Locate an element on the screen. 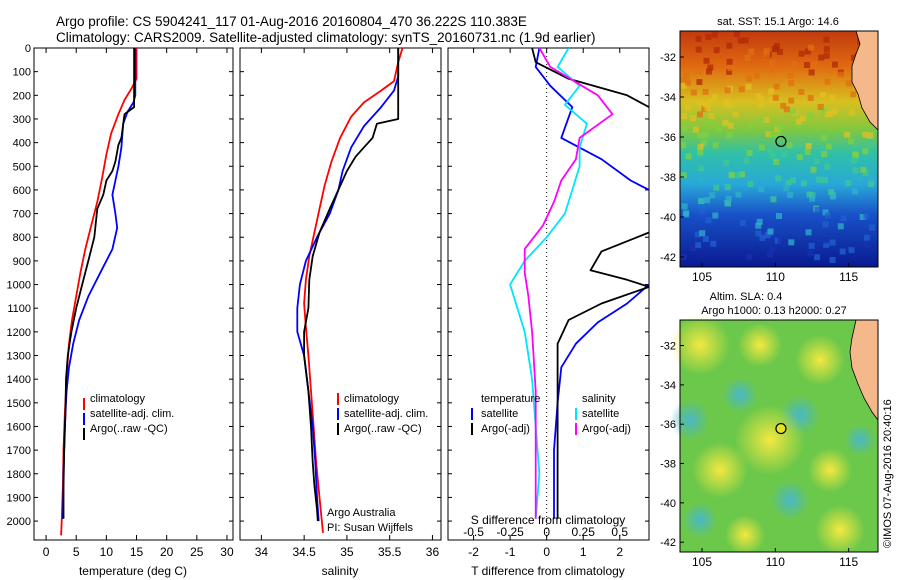  legend-label-sal-argo: Argo(-adj) is located at coordinates (606, 429).